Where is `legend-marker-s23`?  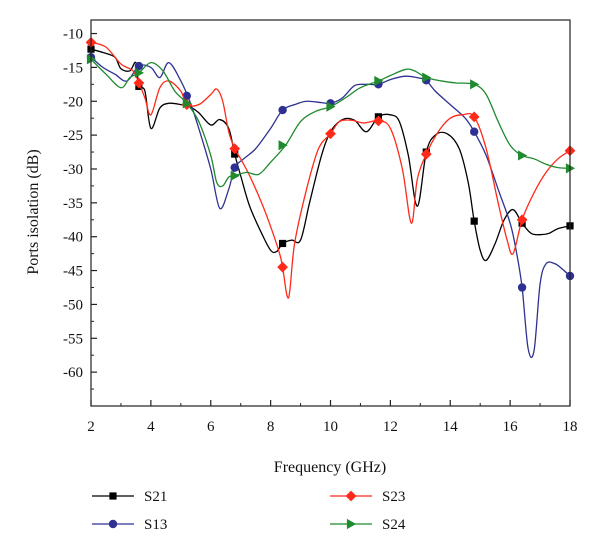
legend-marker-s23 is located at coordinates (351, 496).